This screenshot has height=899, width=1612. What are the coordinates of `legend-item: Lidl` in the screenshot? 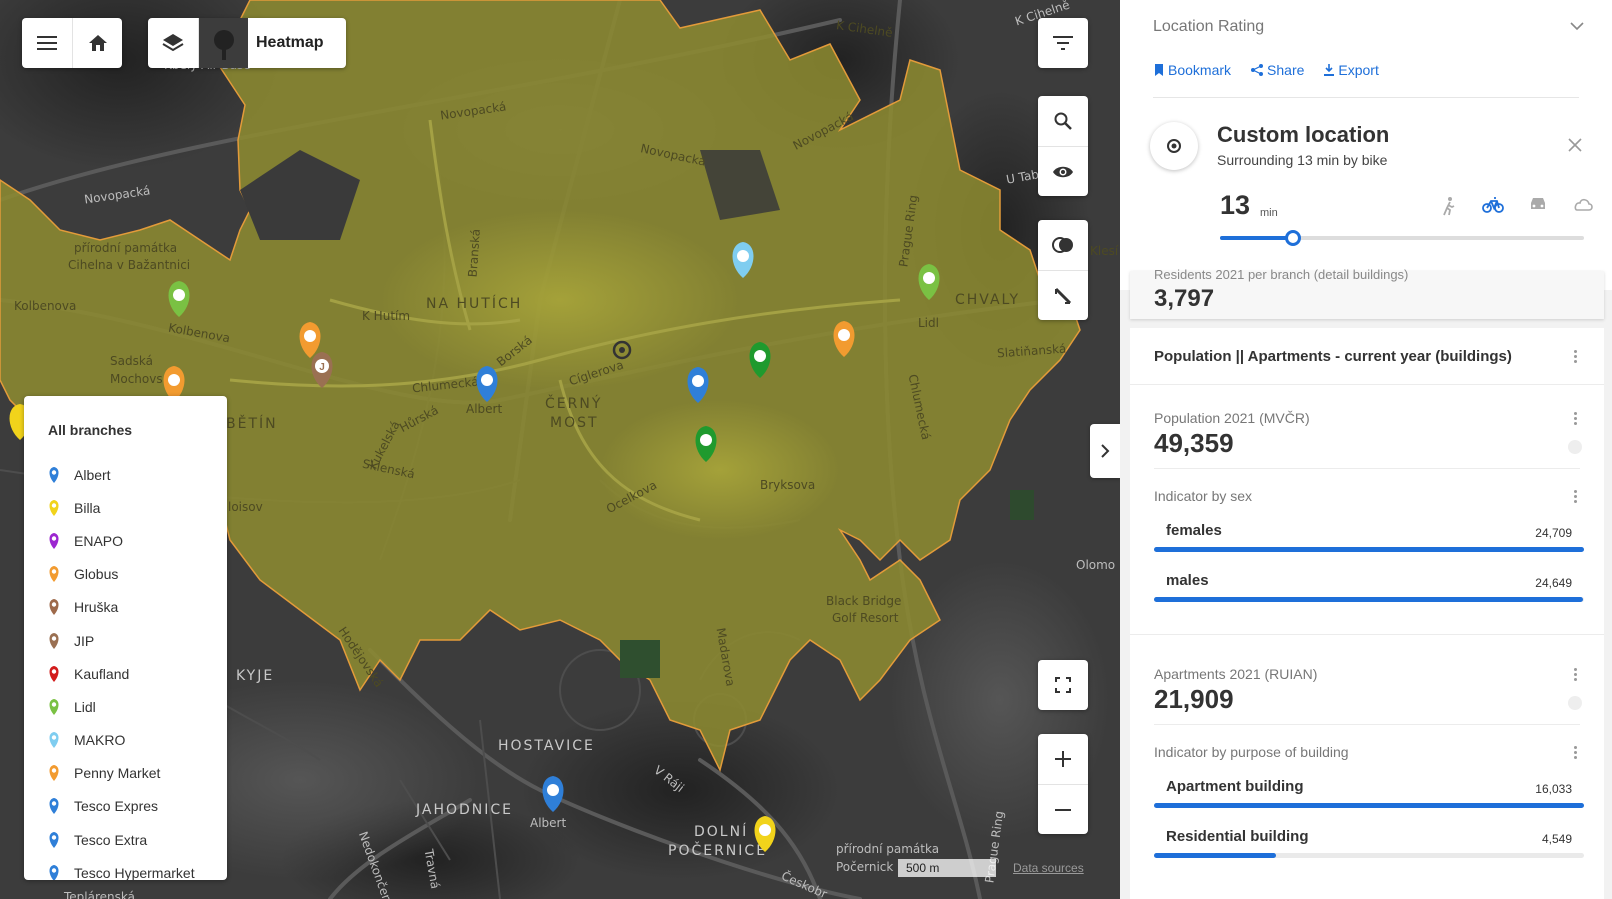 It's located at (137, 706).